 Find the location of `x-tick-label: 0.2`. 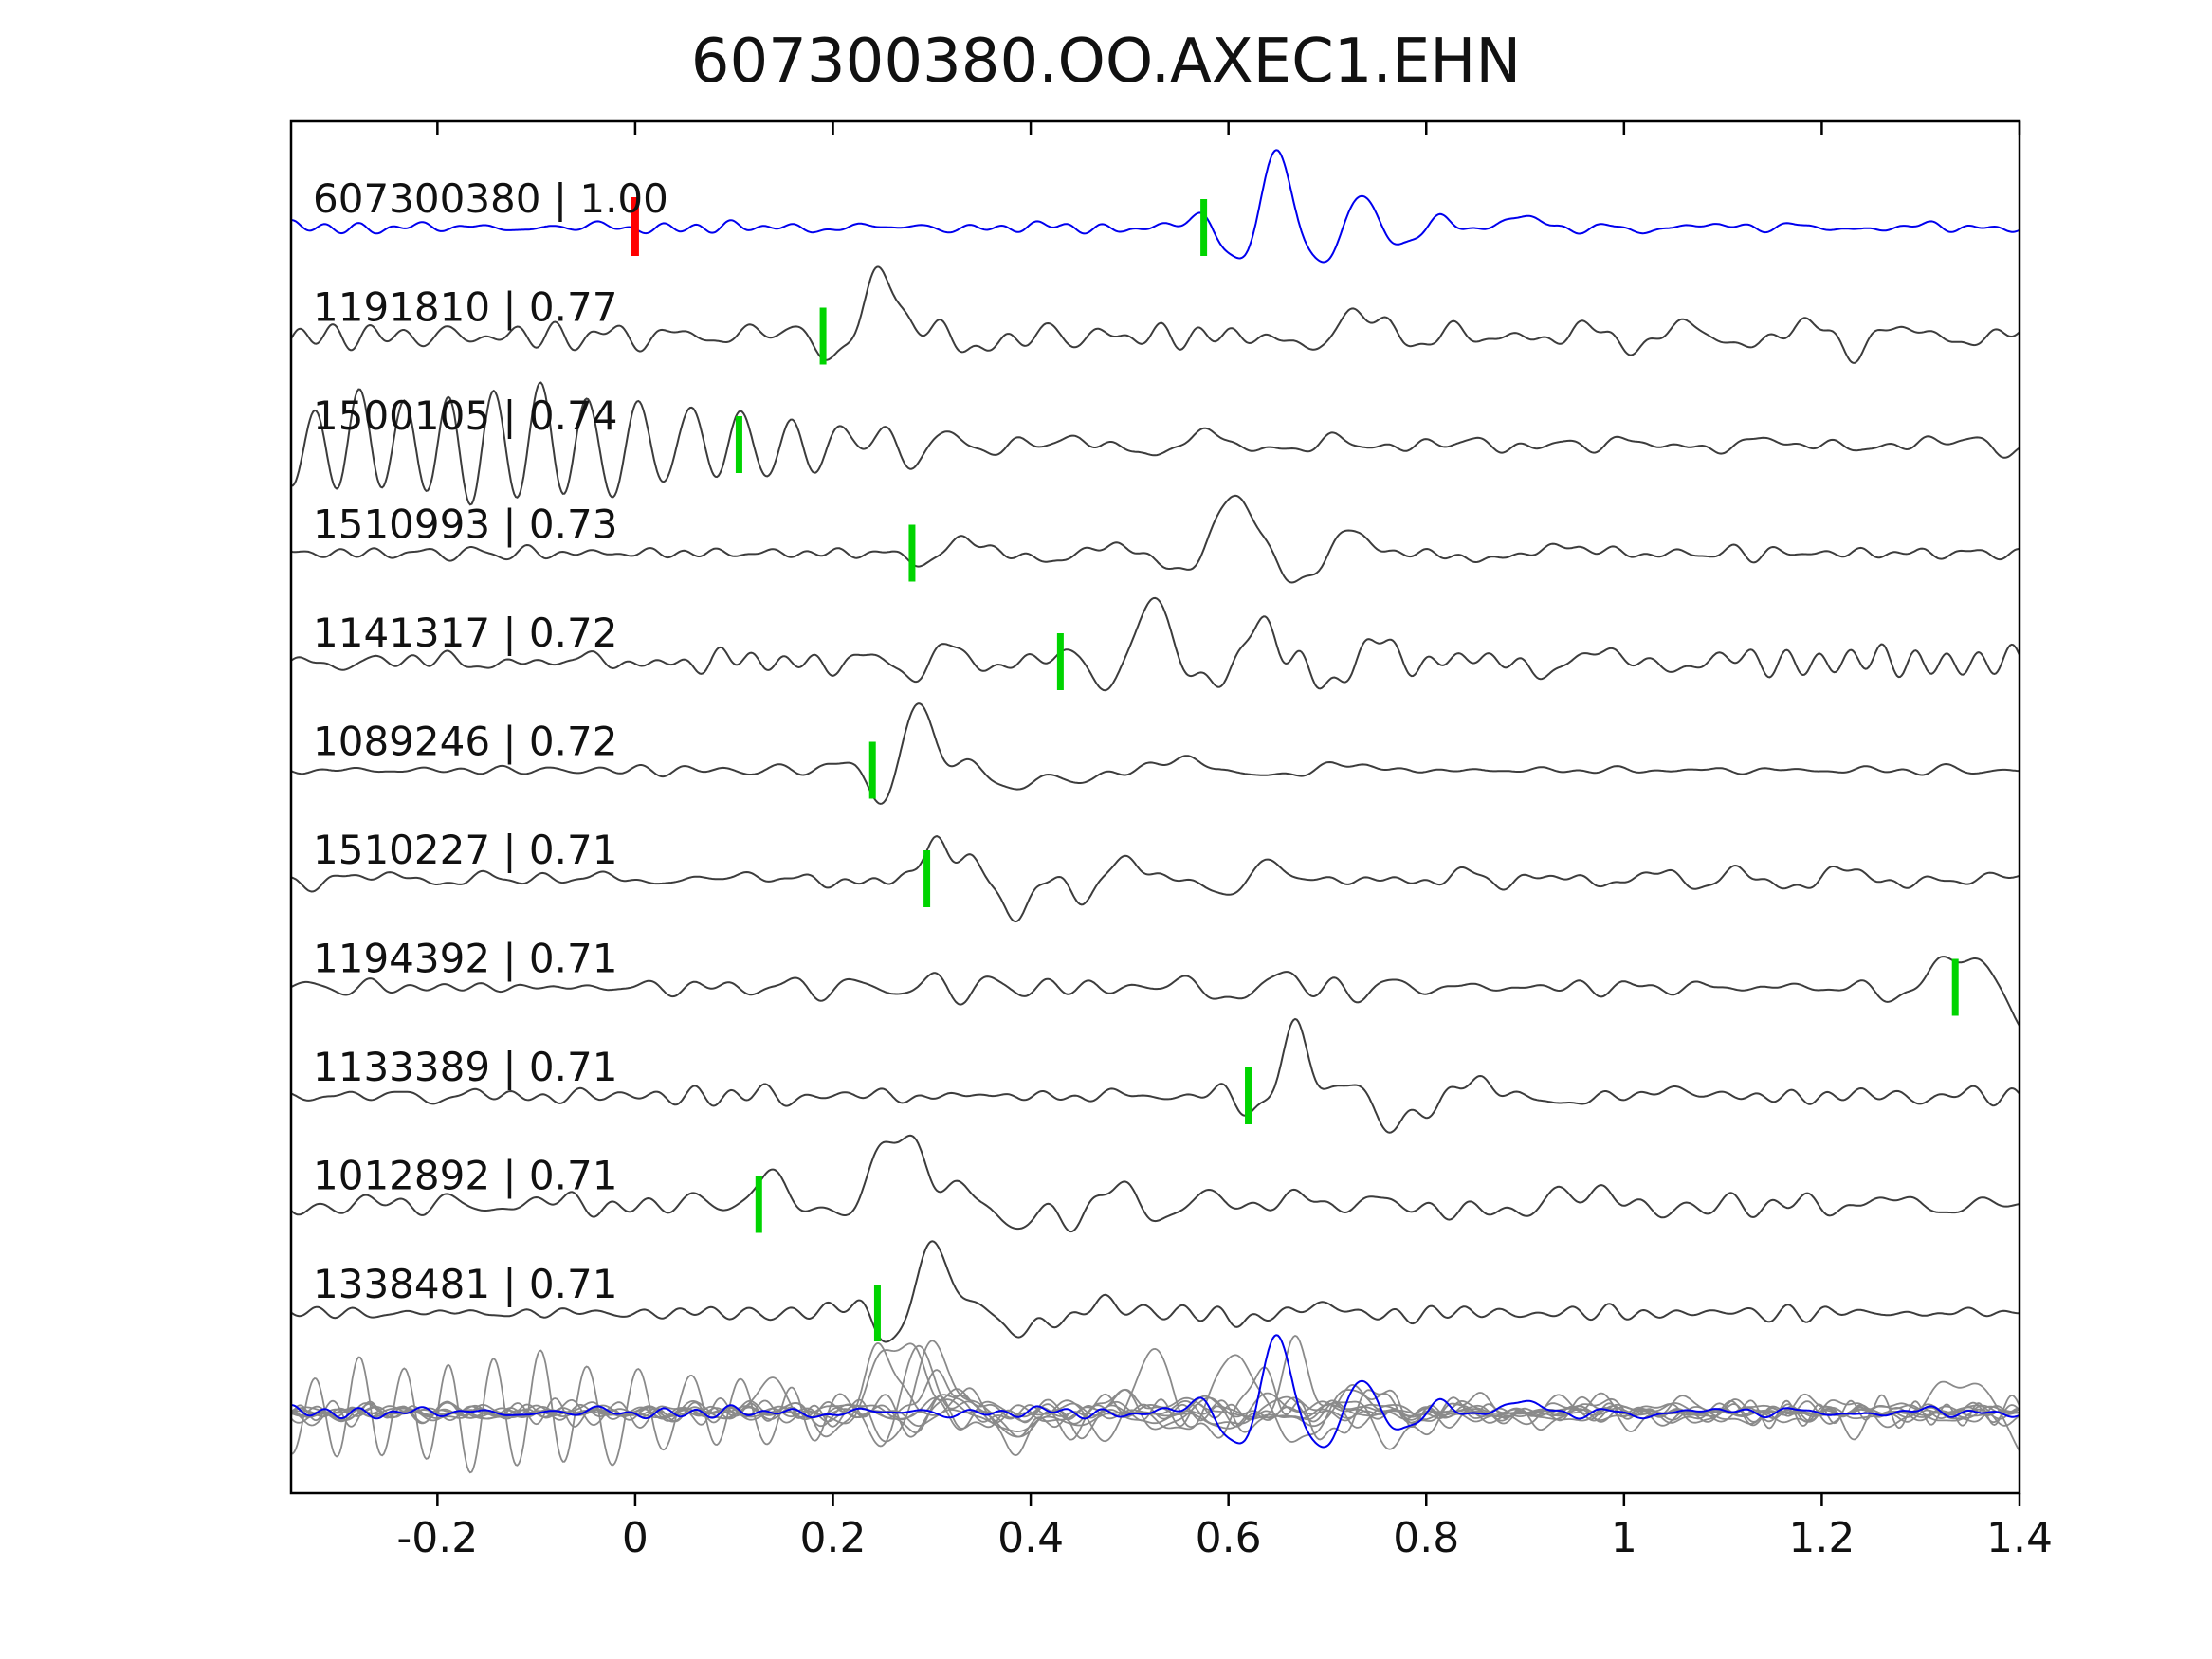

x-tick-label: 0.2 is located at coordinates (833, 1538).